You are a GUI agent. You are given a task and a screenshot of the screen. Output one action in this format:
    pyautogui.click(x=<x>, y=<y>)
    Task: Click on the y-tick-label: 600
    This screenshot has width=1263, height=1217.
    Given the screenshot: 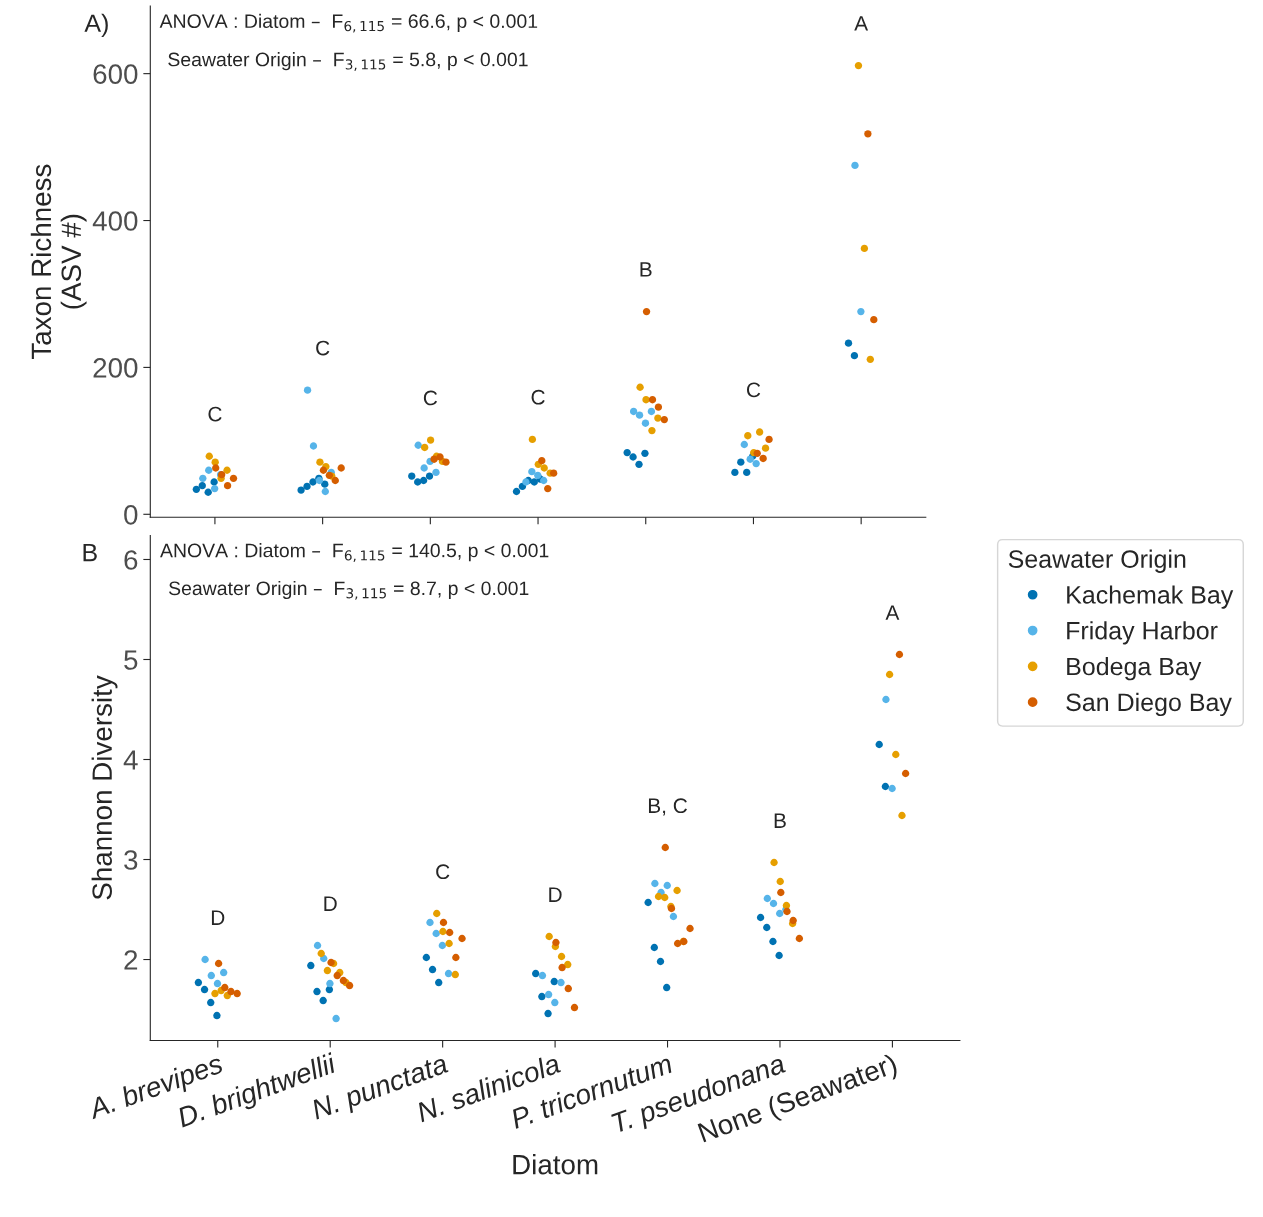 What is the action you would take?
    pyautogui.click(x=115, y=74)
    